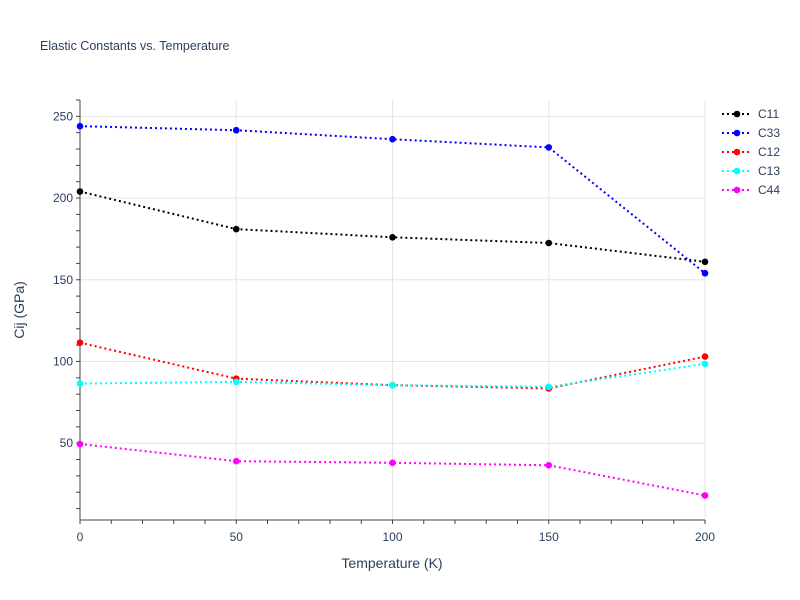  I want to click on series-c11, so click(392, 227).